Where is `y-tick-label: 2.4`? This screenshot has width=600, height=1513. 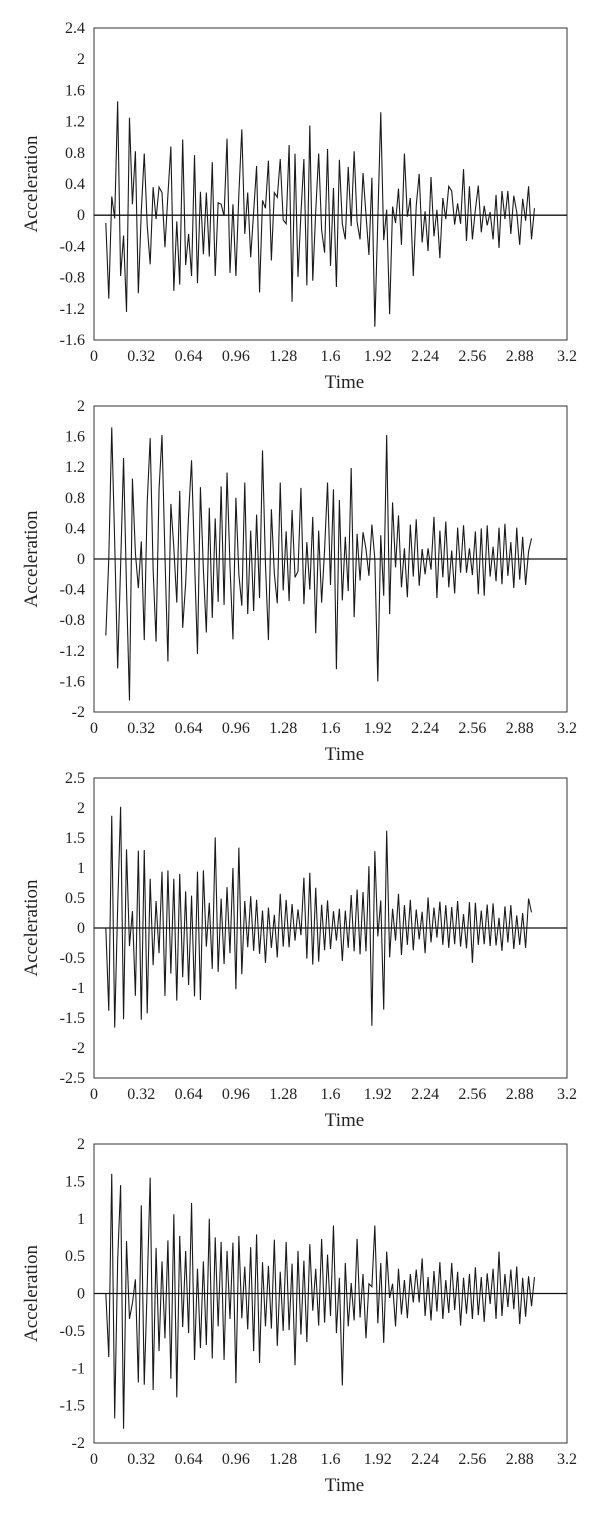
y-tick-label: 2.4 is located at coordinates (75, 28).